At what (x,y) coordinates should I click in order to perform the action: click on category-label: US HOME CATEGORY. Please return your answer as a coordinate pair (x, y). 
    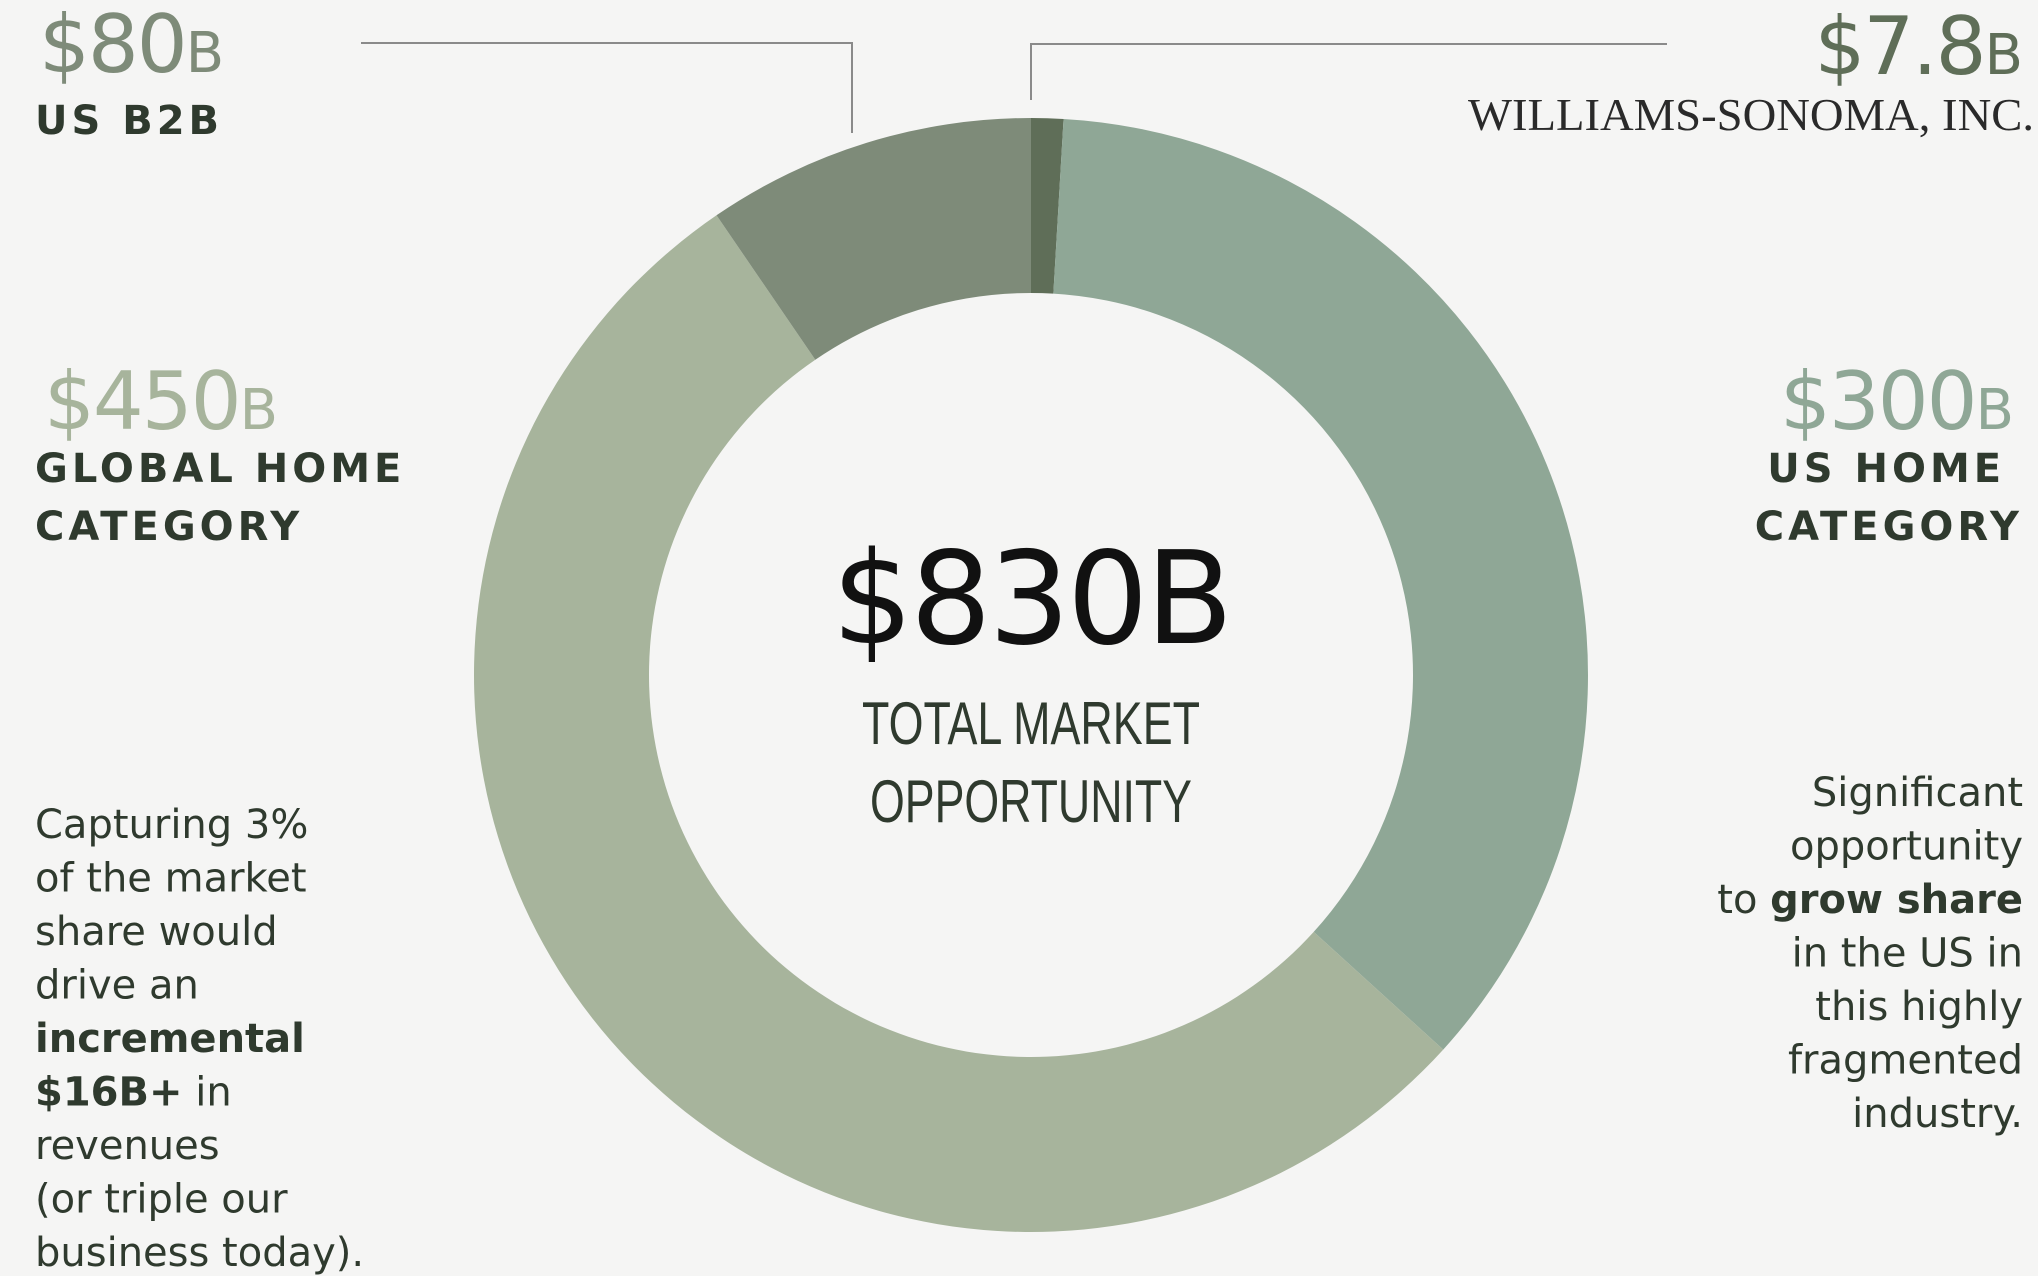
    Looking at the image, I should click on (1889, 498).